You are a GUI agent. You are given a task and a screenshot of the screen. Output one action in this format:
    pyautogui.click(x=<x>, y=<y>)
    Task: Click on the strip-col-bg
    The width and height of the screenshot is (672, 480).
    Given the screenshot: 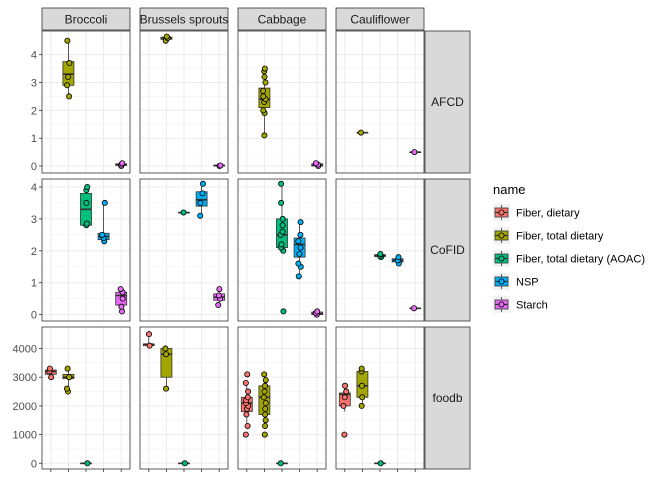 What is the action you would take?
    pyautogui.click(x=380, y=19)
    